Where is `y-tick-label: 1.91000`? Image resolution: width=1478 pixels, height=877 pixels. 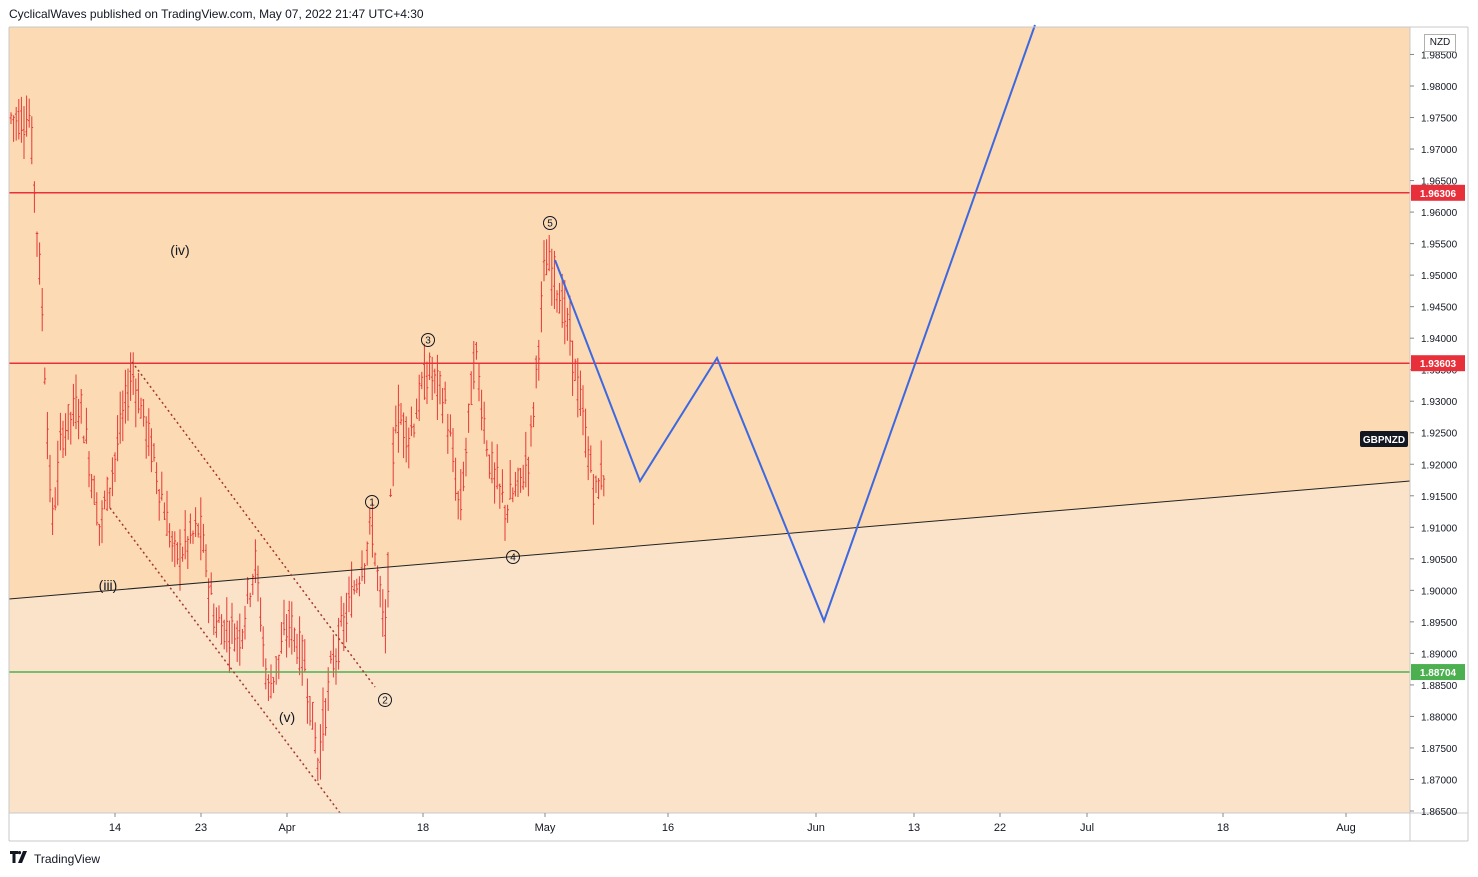 y-tick-label: 1.91000 is located at coordinates (1439, 528).